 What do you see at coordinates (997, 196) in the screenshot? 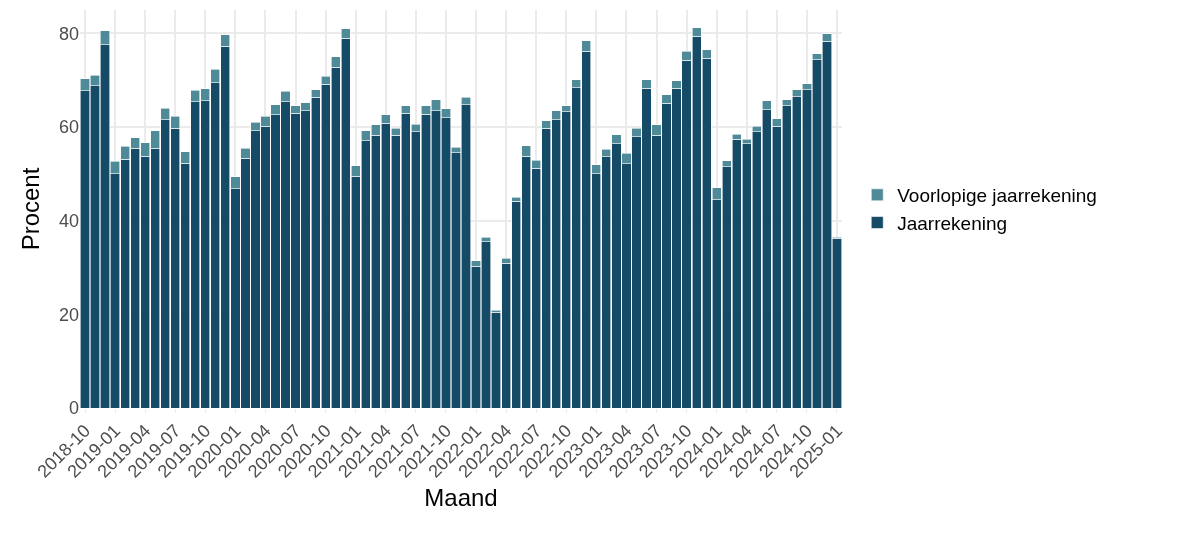
I see `legend-label: Voorlopige jaarrekening` at bounding box center [997, 196].